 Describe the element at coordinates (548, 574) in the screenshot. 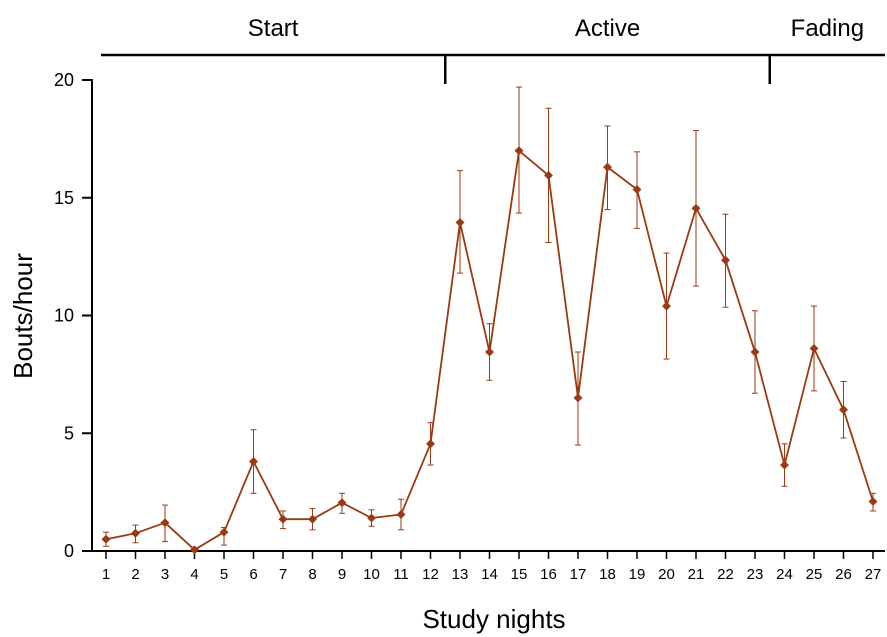

I see `x-tick-label: 16` at that location.